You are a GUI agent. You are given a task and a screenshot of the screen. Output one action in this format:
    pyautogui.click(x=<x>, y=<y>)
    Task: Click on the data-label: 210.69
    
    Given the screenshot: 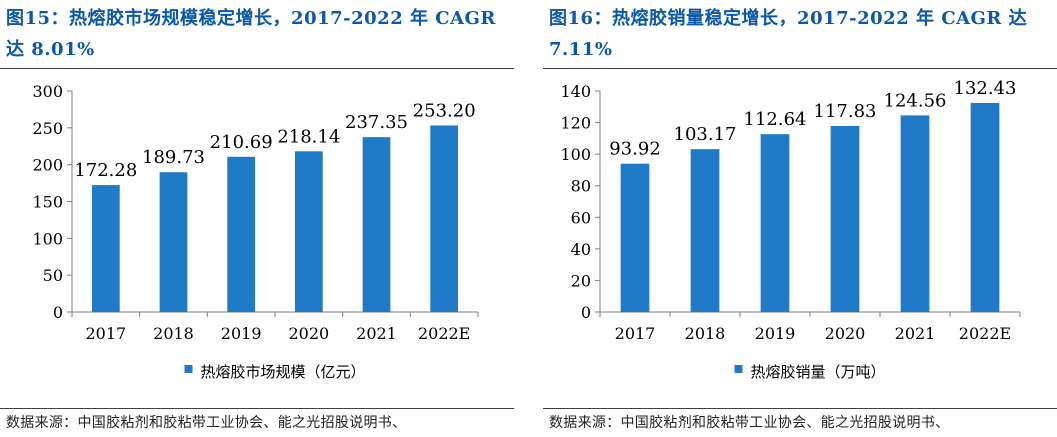 What is the action you would take?
    pyautogui.click(x=241, y=142)
    